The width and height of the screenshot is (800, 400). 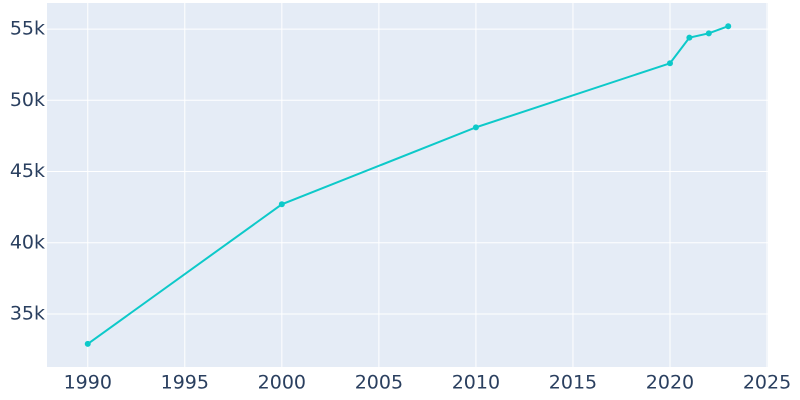 I want to click on y-tick-label: 40k, so click(x=27, y=242).